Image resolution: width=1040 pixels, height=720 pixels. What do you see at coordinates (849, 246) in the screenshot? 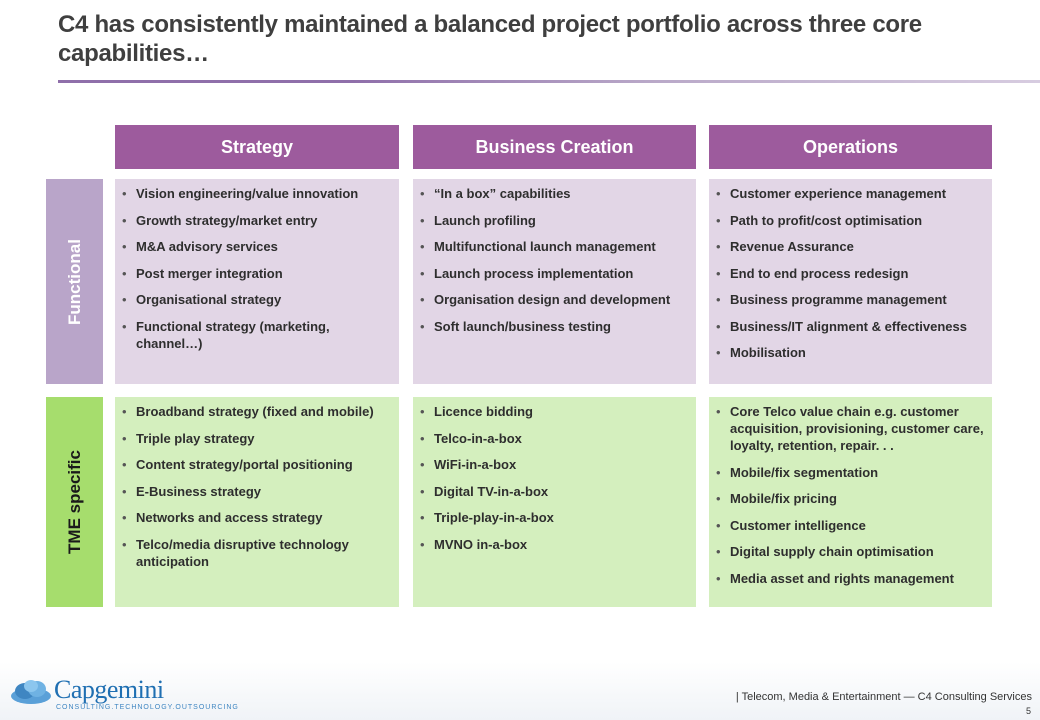
I see `list-item: Revenue Assurance` at bounding box center [849, 246].